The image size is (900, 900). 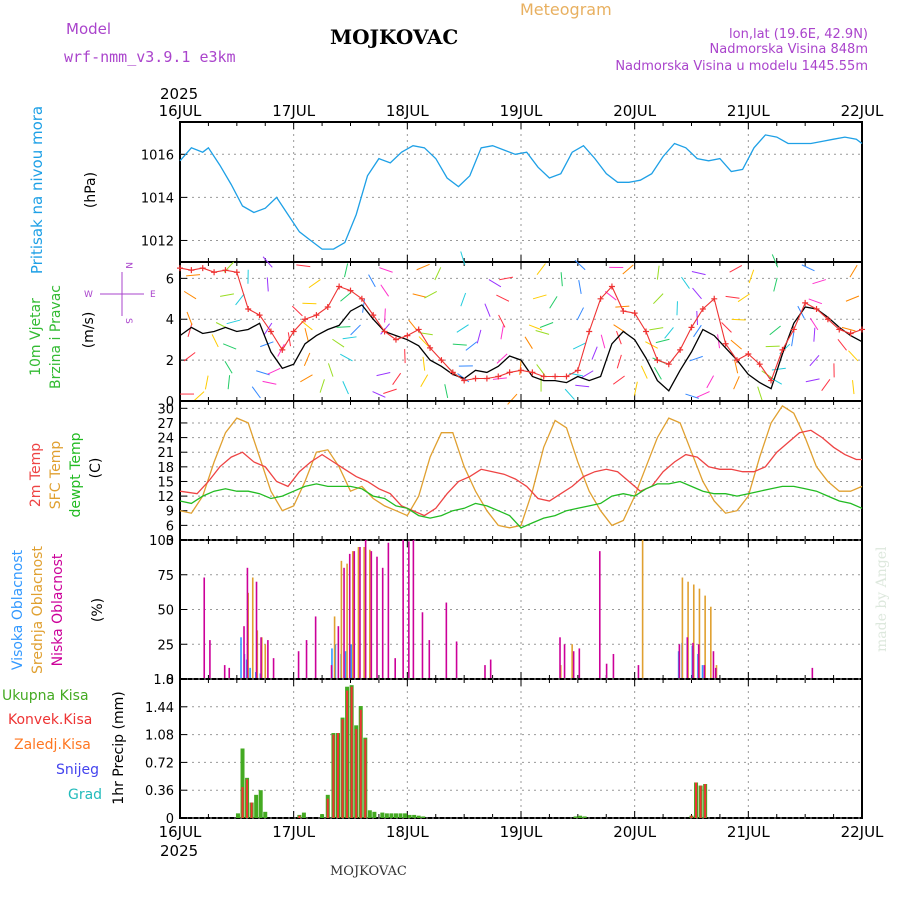 What do you see at coordinates (862, 111) in the screenshot?
I see `day-label-top: 22JUL` at bounding box center [862, 111].